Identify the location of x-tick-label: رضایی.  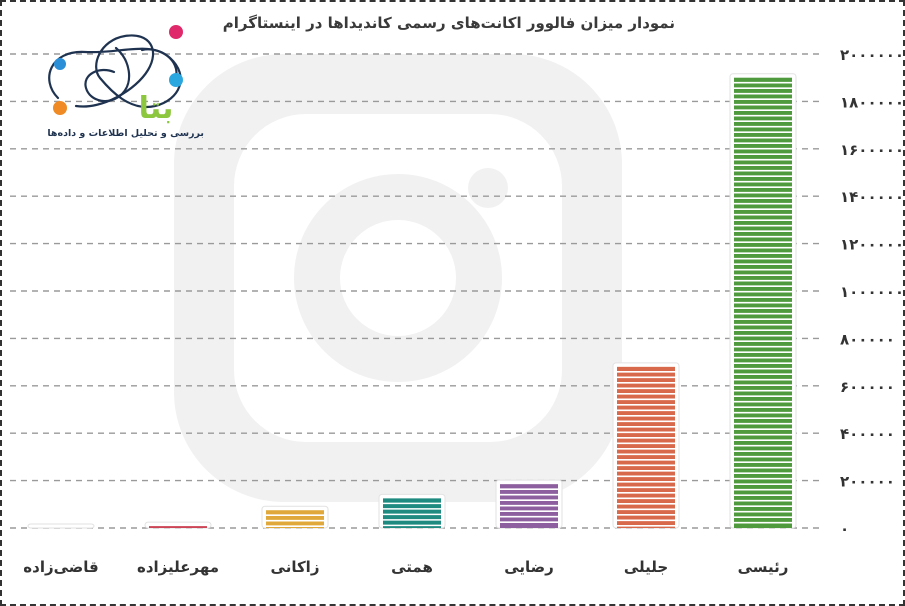
(529, 567).